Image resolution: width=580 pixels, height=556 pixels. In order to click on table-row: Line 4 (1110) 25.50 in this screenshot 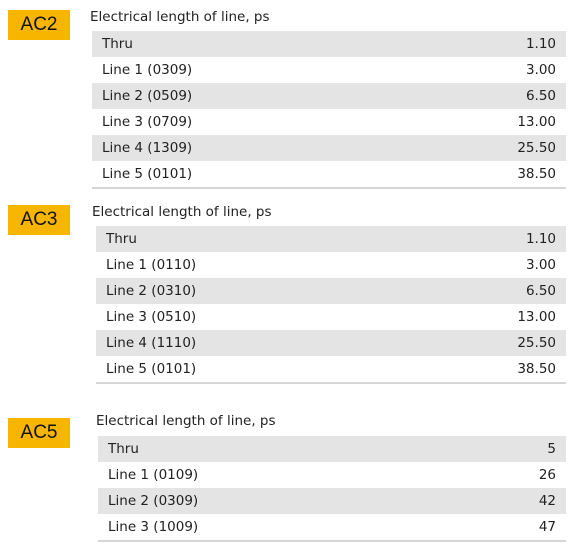, I will do `click(331, 343)`.